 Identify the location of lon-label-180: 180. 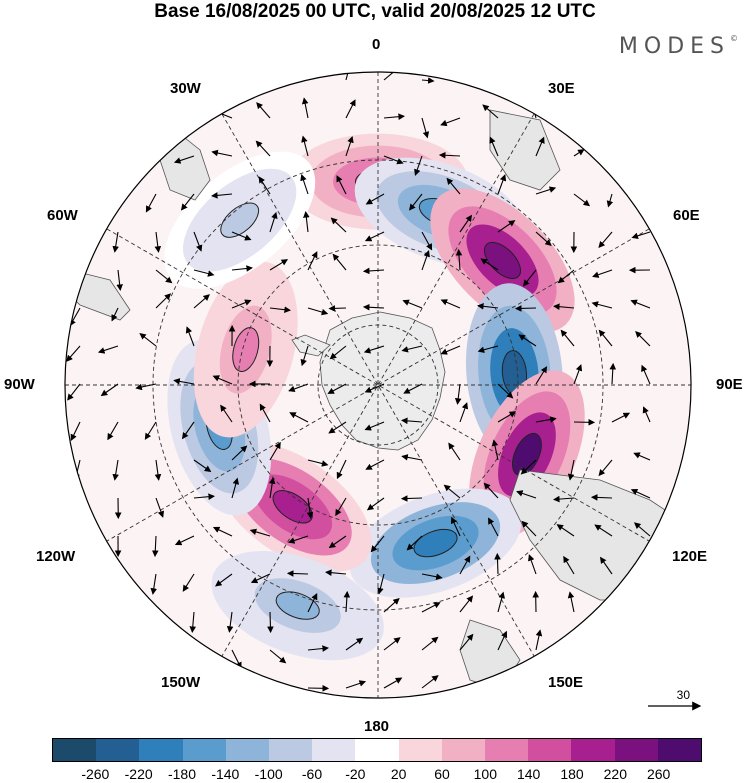
(377, 726).